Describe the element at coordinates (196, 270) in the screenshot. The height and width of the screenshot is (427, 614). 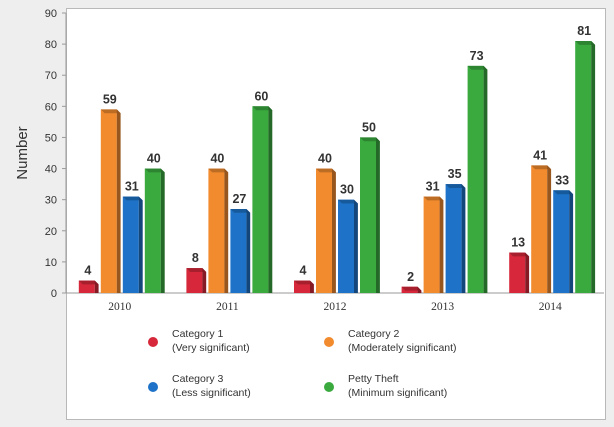
I see `bar-top-category-1-2011` at that location.